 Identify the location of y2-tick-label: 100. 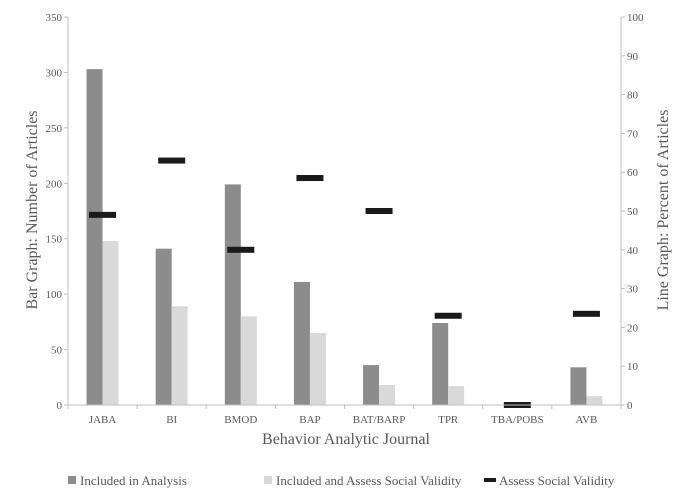
(635, 18).